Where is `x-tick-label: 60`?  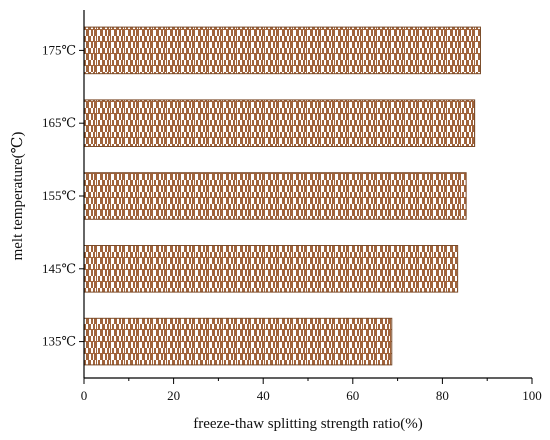 x-tick-label: 60 is located at coordinates (352, 395).